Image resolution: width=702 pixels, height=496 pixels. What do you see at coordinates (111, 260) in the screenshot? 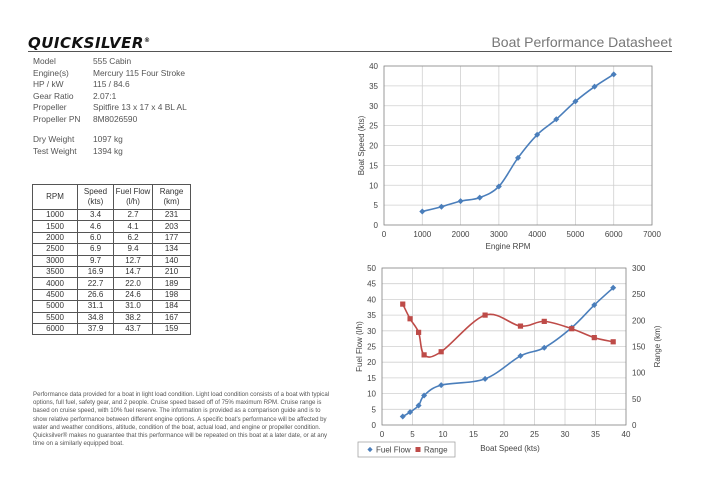
I see `table-row: 3000 9.7 12.7 140` at bounding box center [111, 260].